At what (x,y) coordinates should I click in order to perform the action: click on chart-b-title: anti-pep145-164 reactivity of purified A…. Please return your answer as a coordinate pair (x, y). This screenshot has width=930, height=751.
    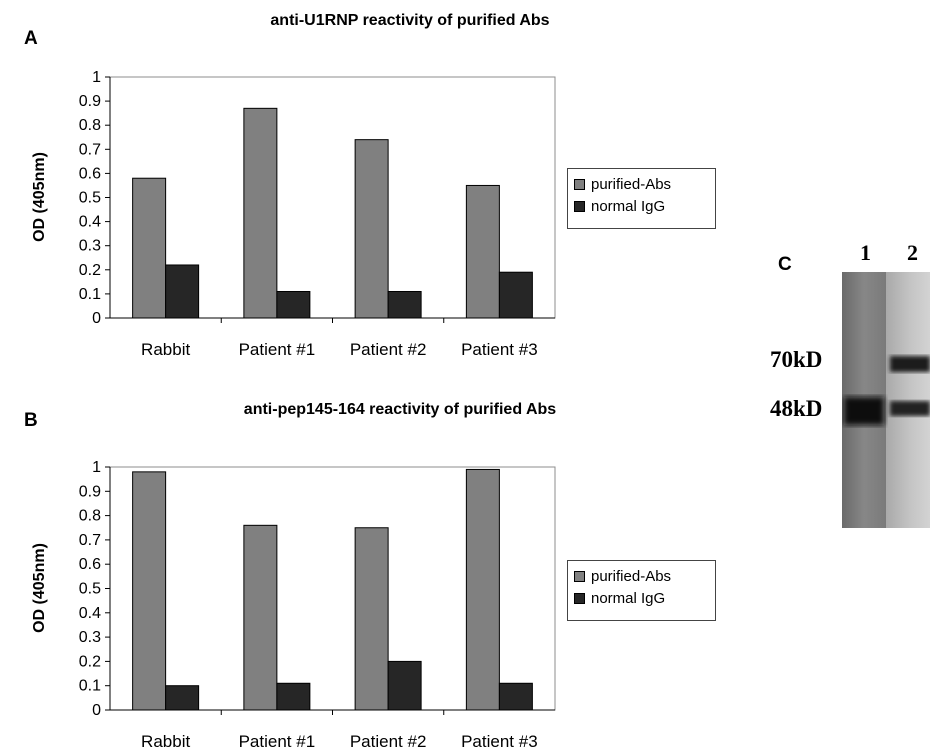
    Looking at the image, I should click on (400, 409).